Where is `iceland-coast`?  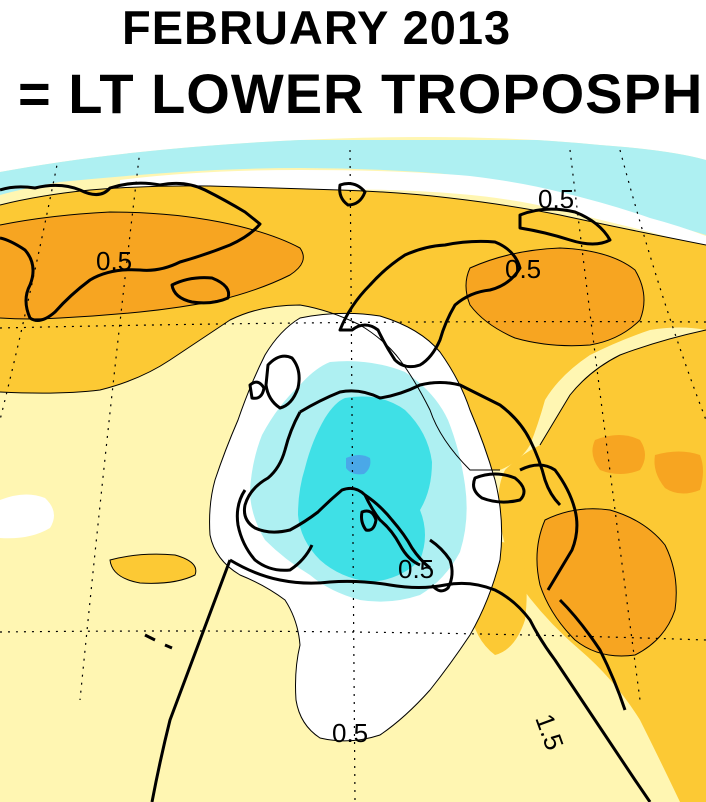
iceland-coast is located at coordinates (200, 290).